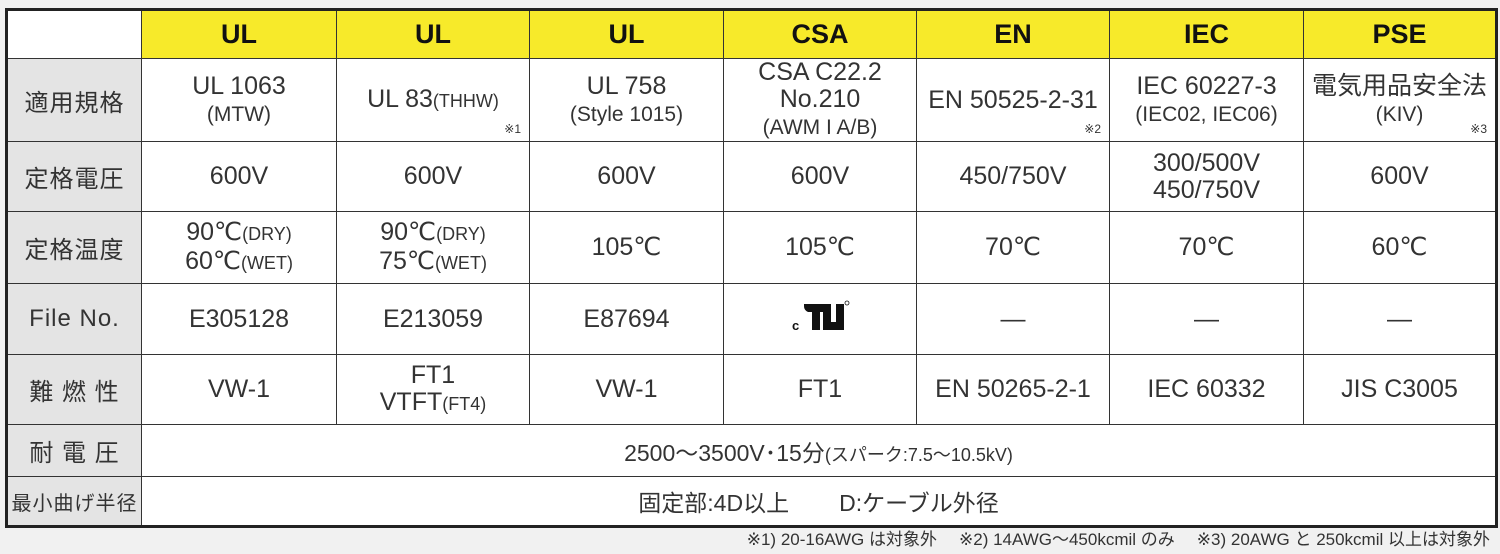 The height and width of the screenshot is (554, 1500). I want to click on cell-value-2: 450/750V, so click(1206, 189).